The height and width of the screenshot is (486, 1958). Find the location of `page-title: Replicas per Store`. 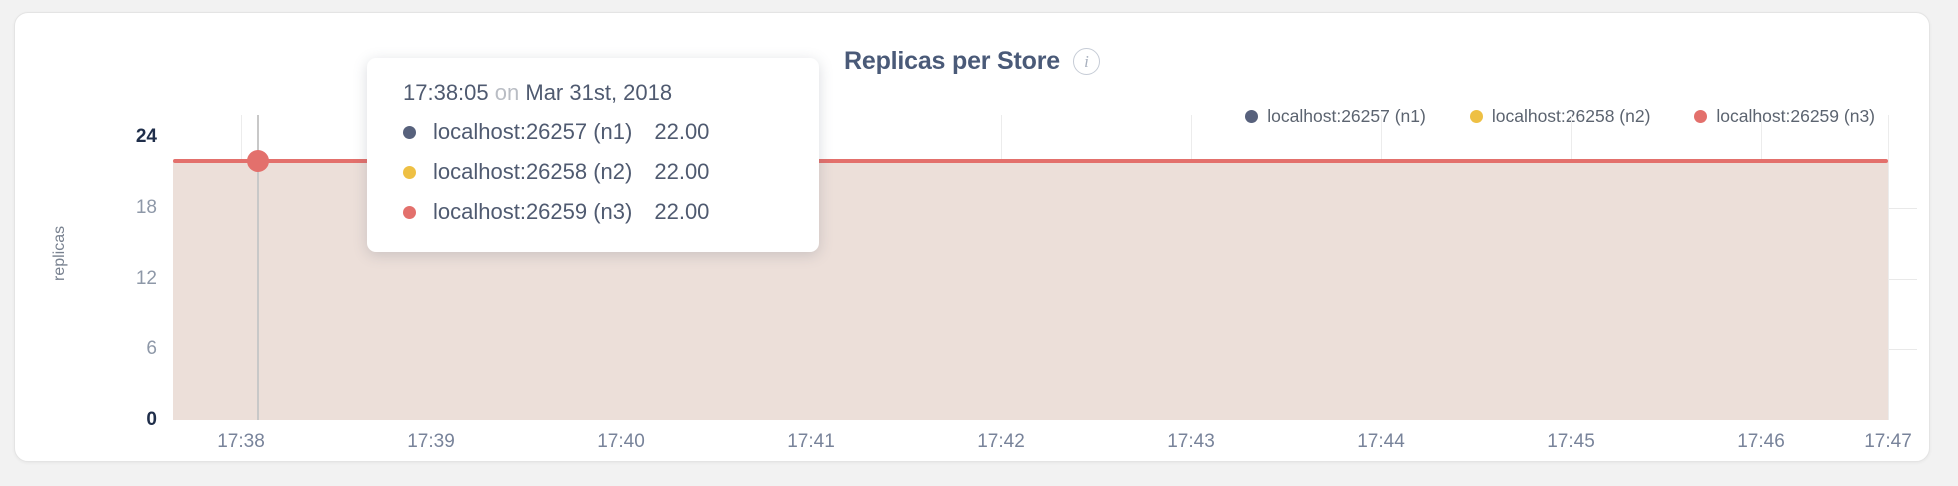

page-title: Replicas per Store is located at coordinates (952, 61).